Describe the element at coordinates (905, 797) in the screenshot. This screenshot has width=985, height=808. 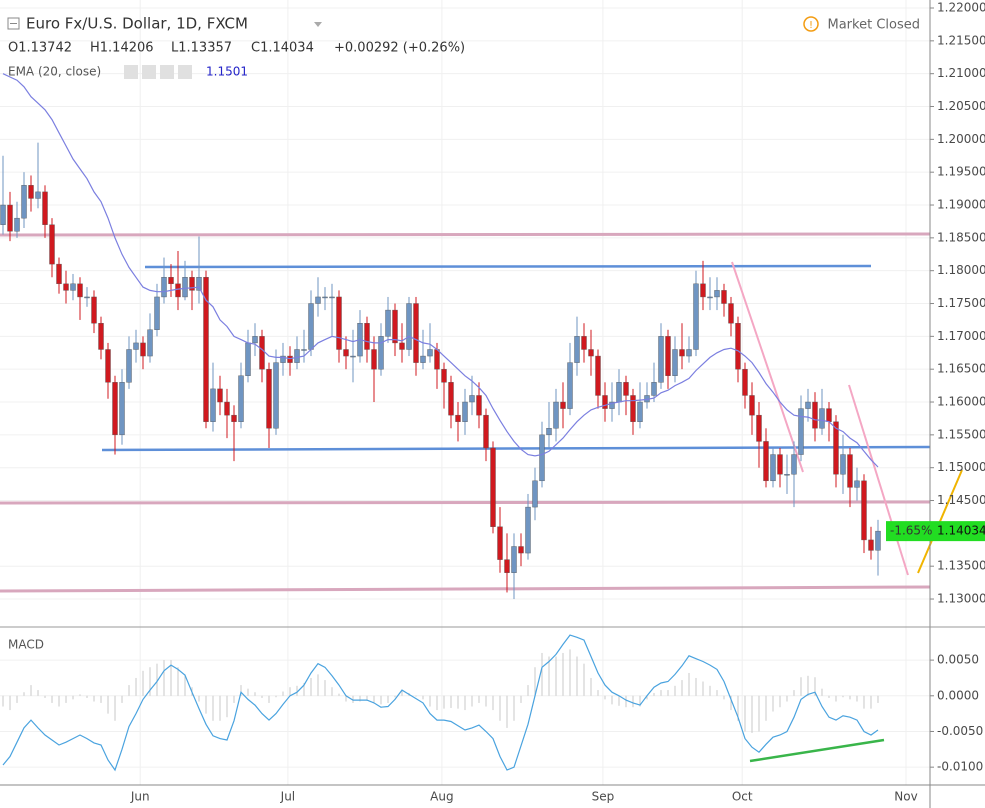
I see `x-tick-label: Nov` at that location.